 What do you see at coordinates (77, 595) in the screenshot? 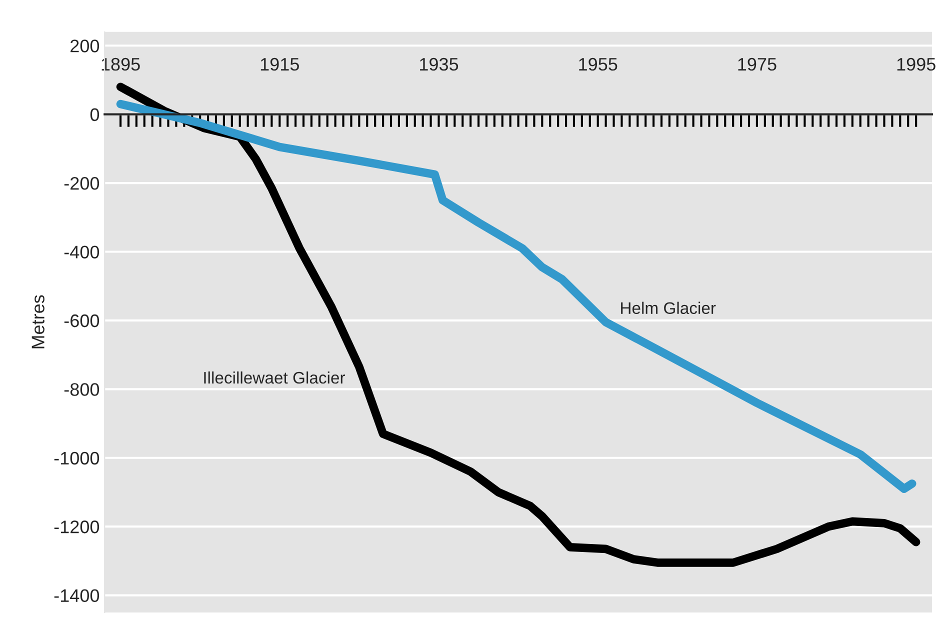
I see `y-tick-label: -1400` at bounding box center [77, 595].